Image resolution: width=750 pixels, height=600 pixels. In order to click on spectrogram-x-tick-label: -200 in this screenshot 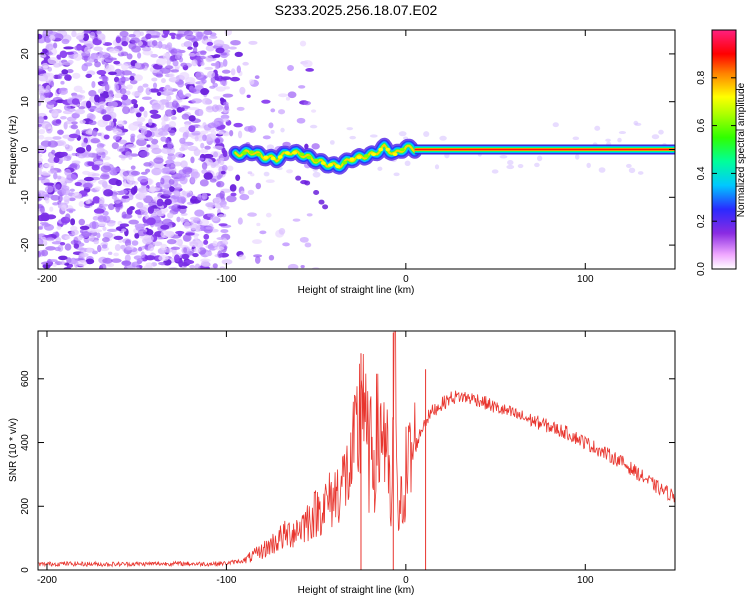, I will do `click(47, 279)`.